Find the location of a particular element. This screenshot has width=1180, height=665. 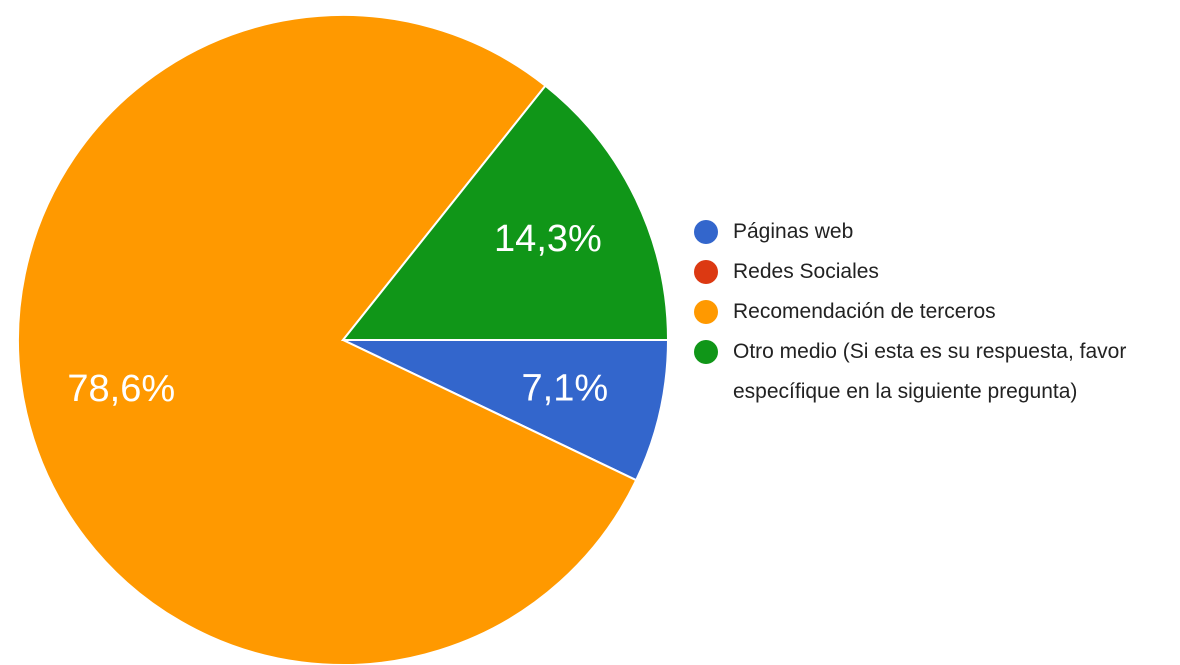

legend-item: Páginas web is located at coordinates (934, 232).